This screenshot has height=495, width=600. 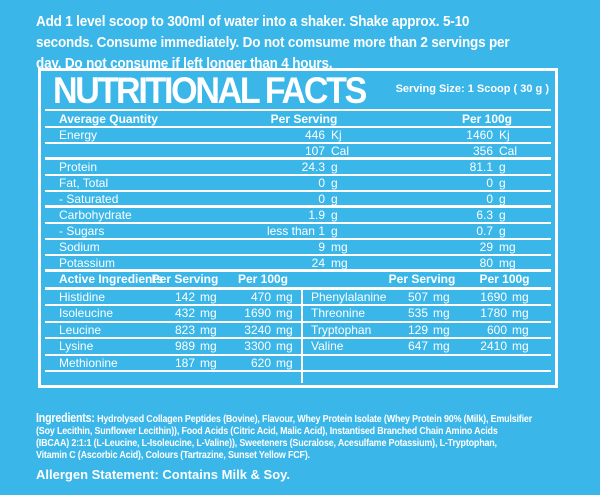 What do you see at coordinates (341, 329) in the screenshot?
I see `amino-name: Tryptophan` at bounding box center [341, 329].